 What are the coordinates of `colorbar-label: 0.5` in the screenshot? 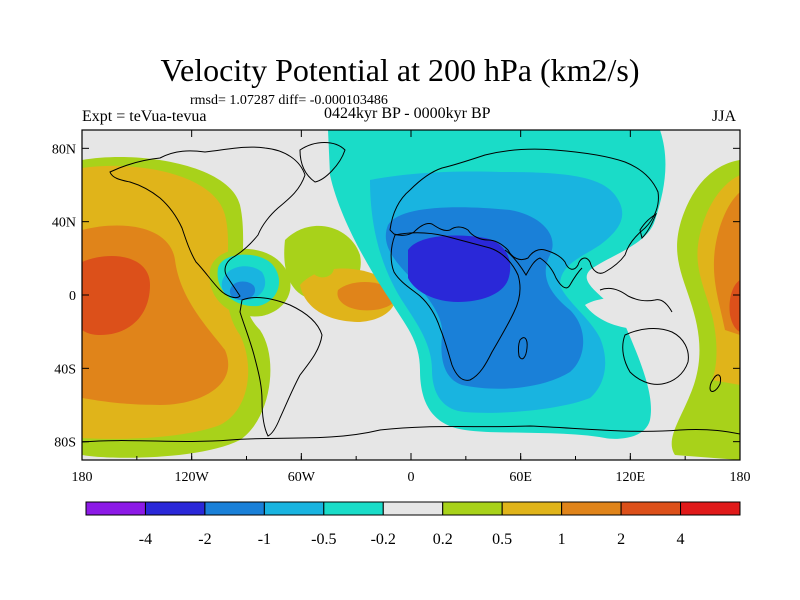 It's located at (502, 539).